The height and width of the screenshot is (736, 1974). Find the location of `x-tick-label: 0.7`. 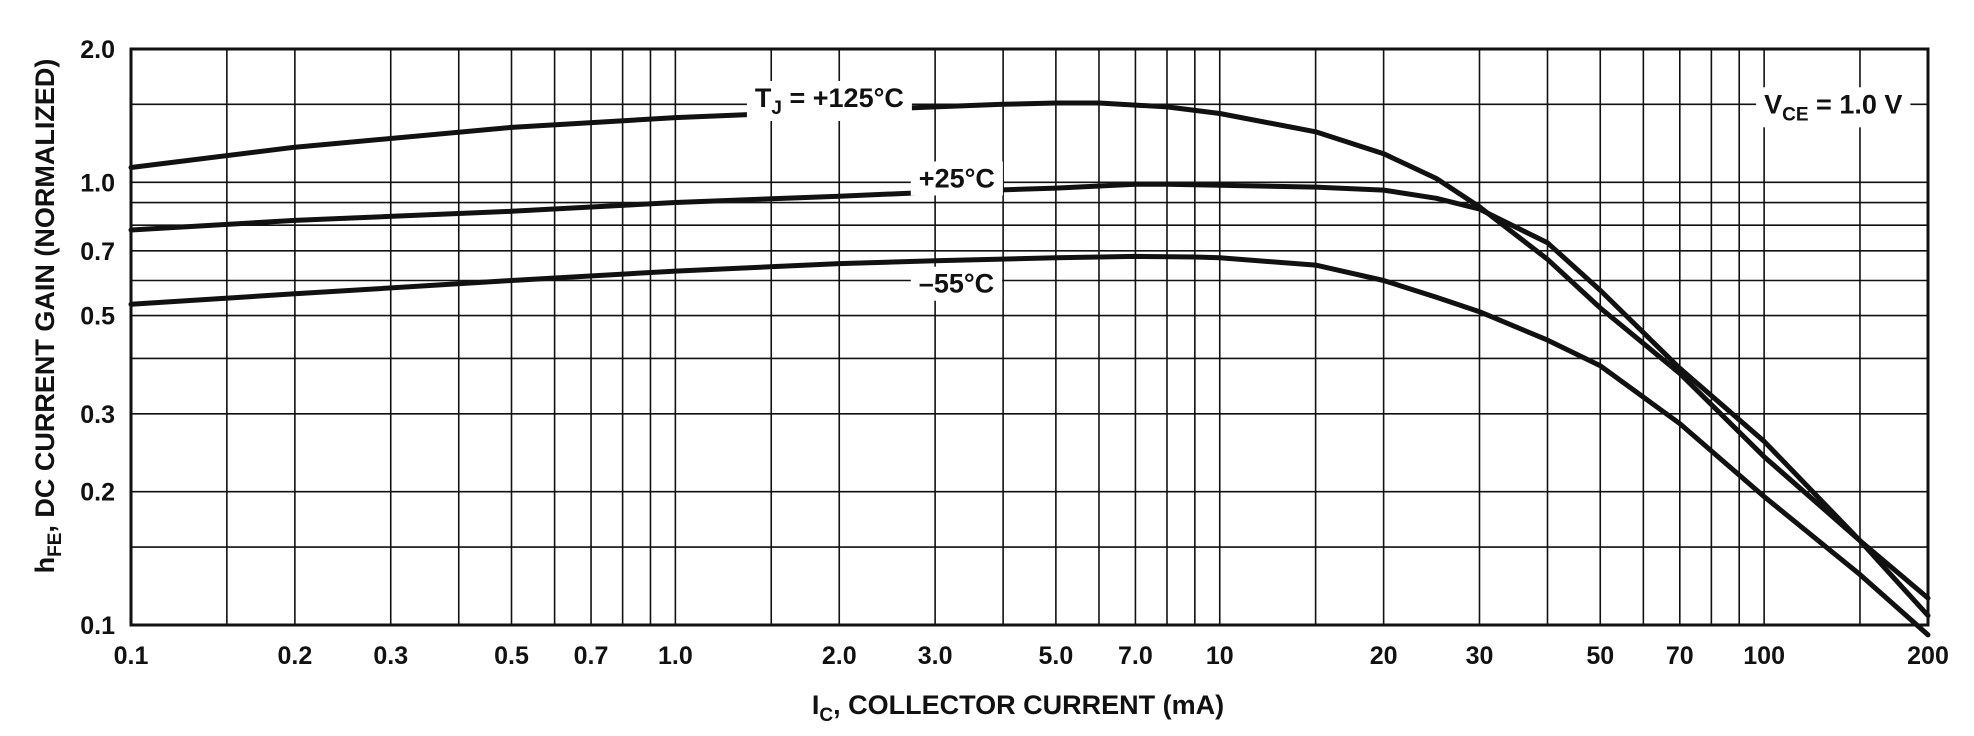

x-tick-label: 0.7 is located at coordinates (591, 656).